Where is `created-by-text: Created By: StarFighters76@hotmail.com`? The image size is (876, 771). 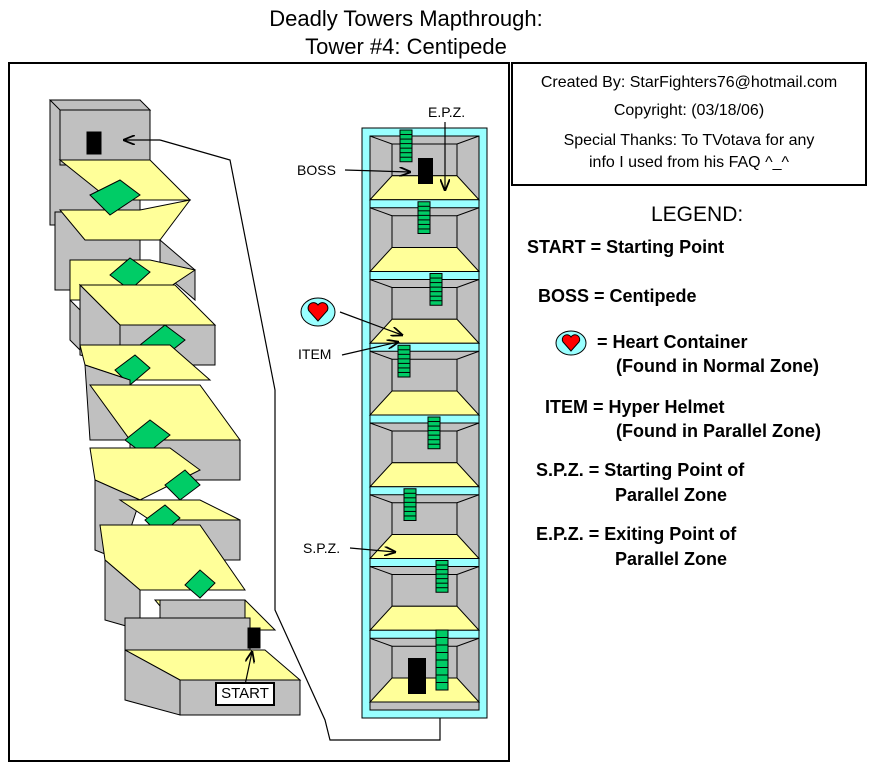
created-by-text: Created By: StarFighters76@hotmail.com is located at coordinates (689, 82).